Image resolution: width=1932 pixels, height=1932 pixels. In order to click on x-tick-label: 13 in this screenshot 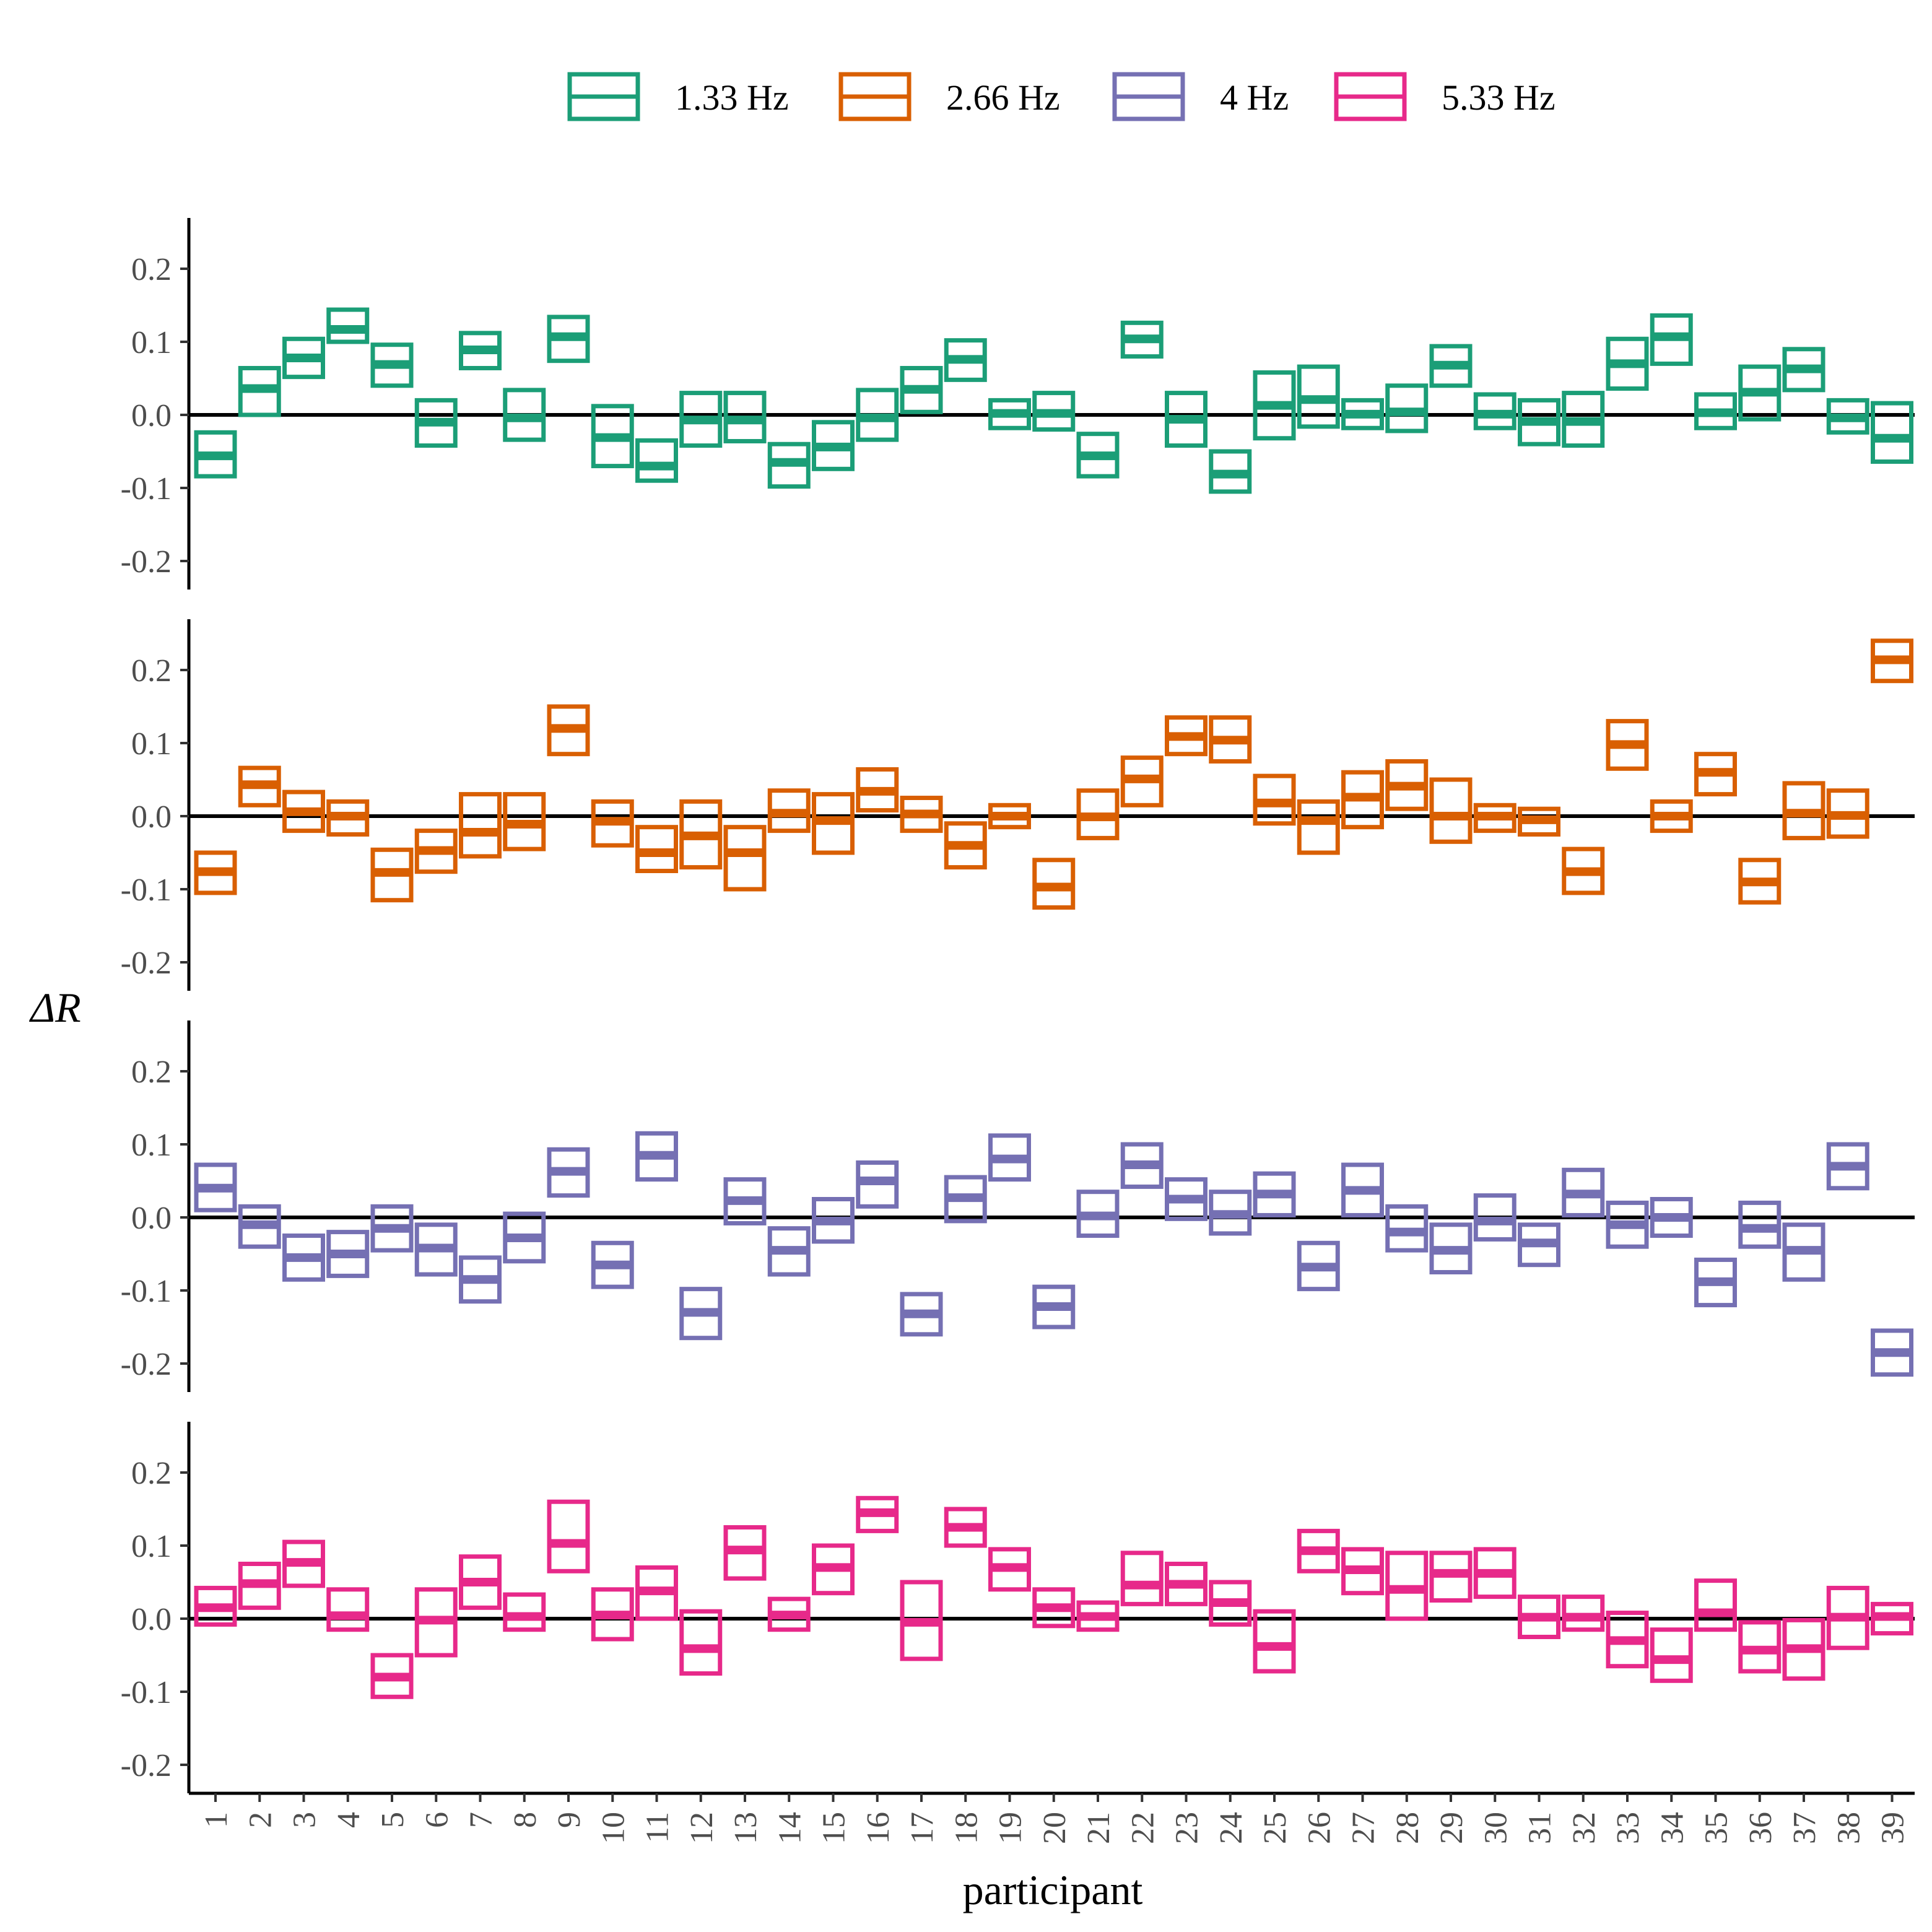, I will do `click(746, 1828)`.